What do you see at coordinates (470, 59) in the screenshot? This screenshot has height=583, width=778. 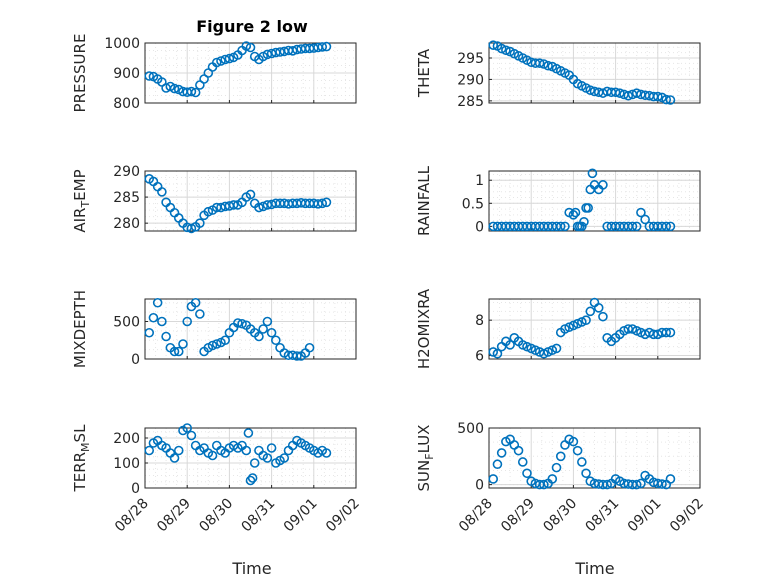 I see `y-tick-label: 295` at bounding box center [470, 59].